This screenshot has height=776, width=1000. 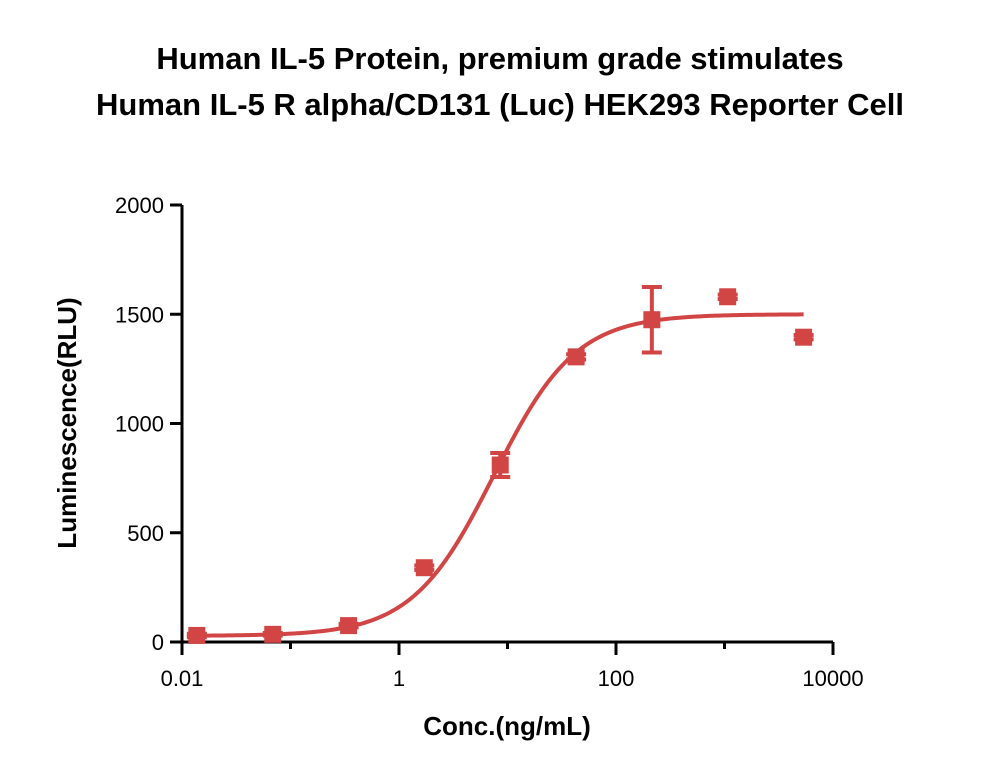 I want to click on x-tick-label: 100, so click(x=616, y=678).